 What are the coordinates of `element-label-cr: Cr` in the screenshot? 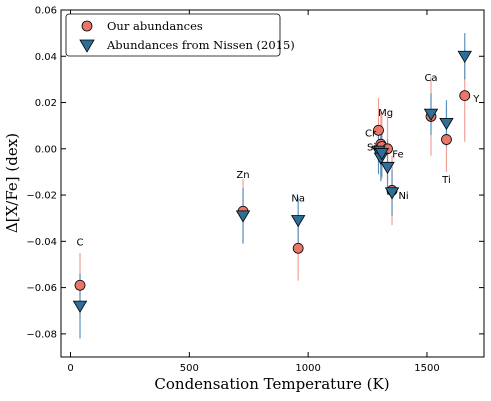 It's located at (371, 134).